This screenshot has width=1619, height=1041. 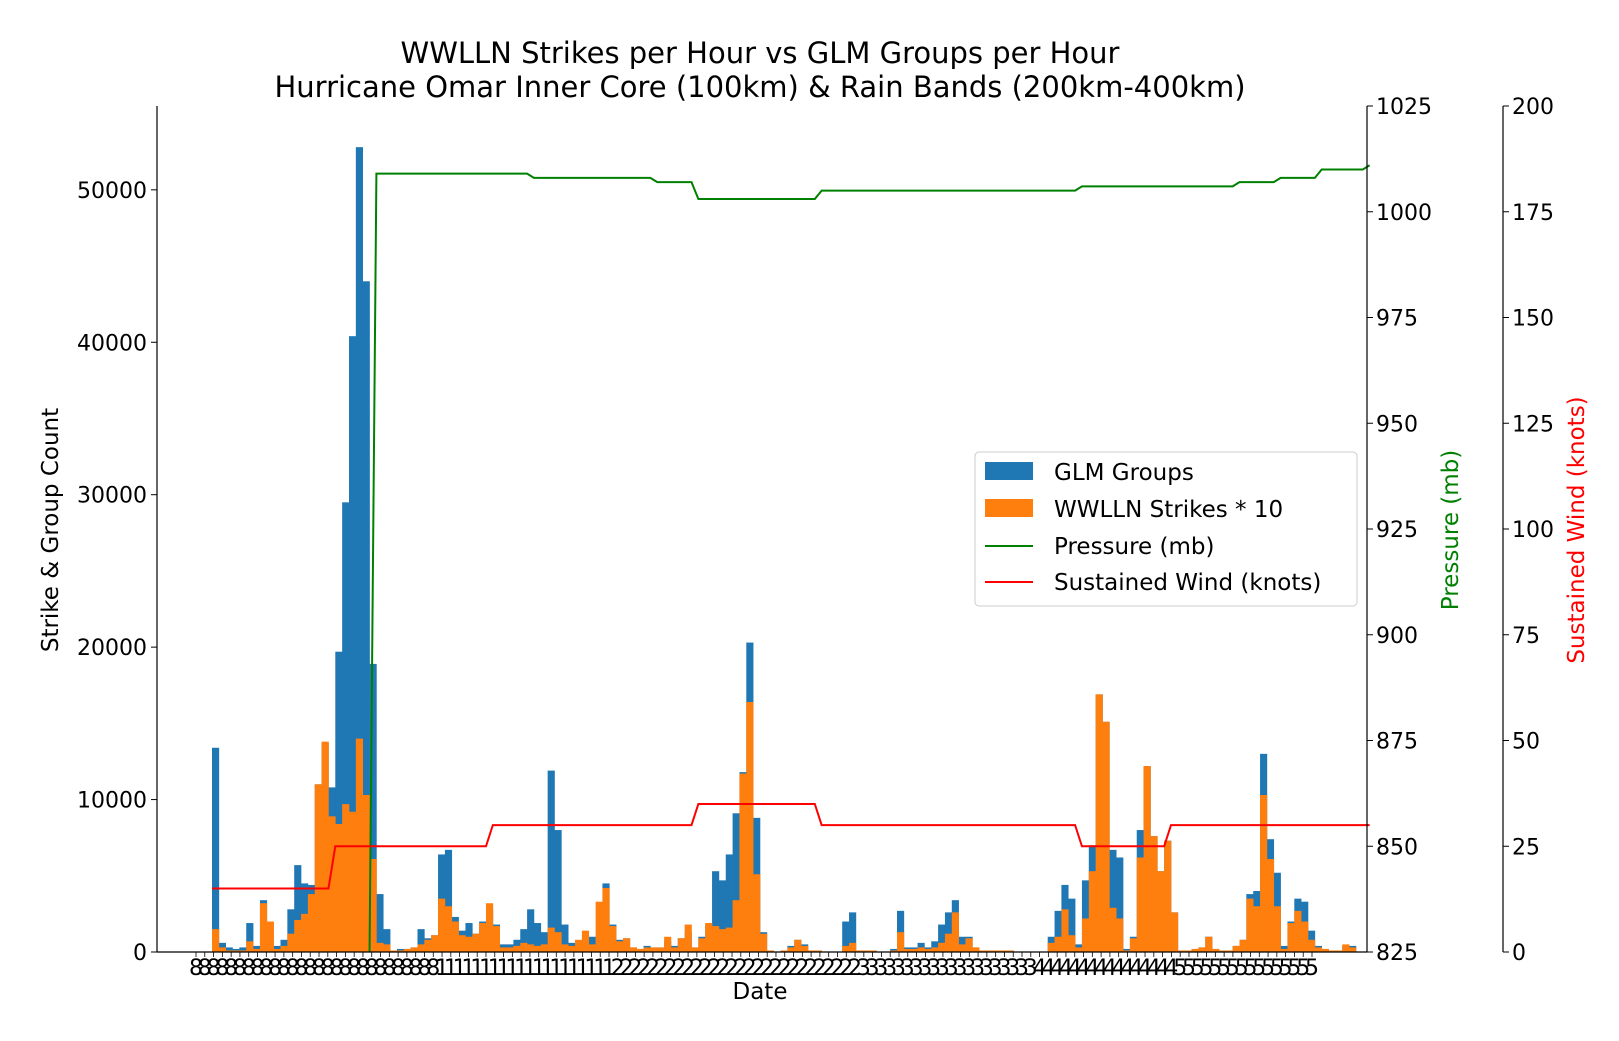 I want to click on y-axis-label: Strike & Group Count, so click(x=51, y=530).